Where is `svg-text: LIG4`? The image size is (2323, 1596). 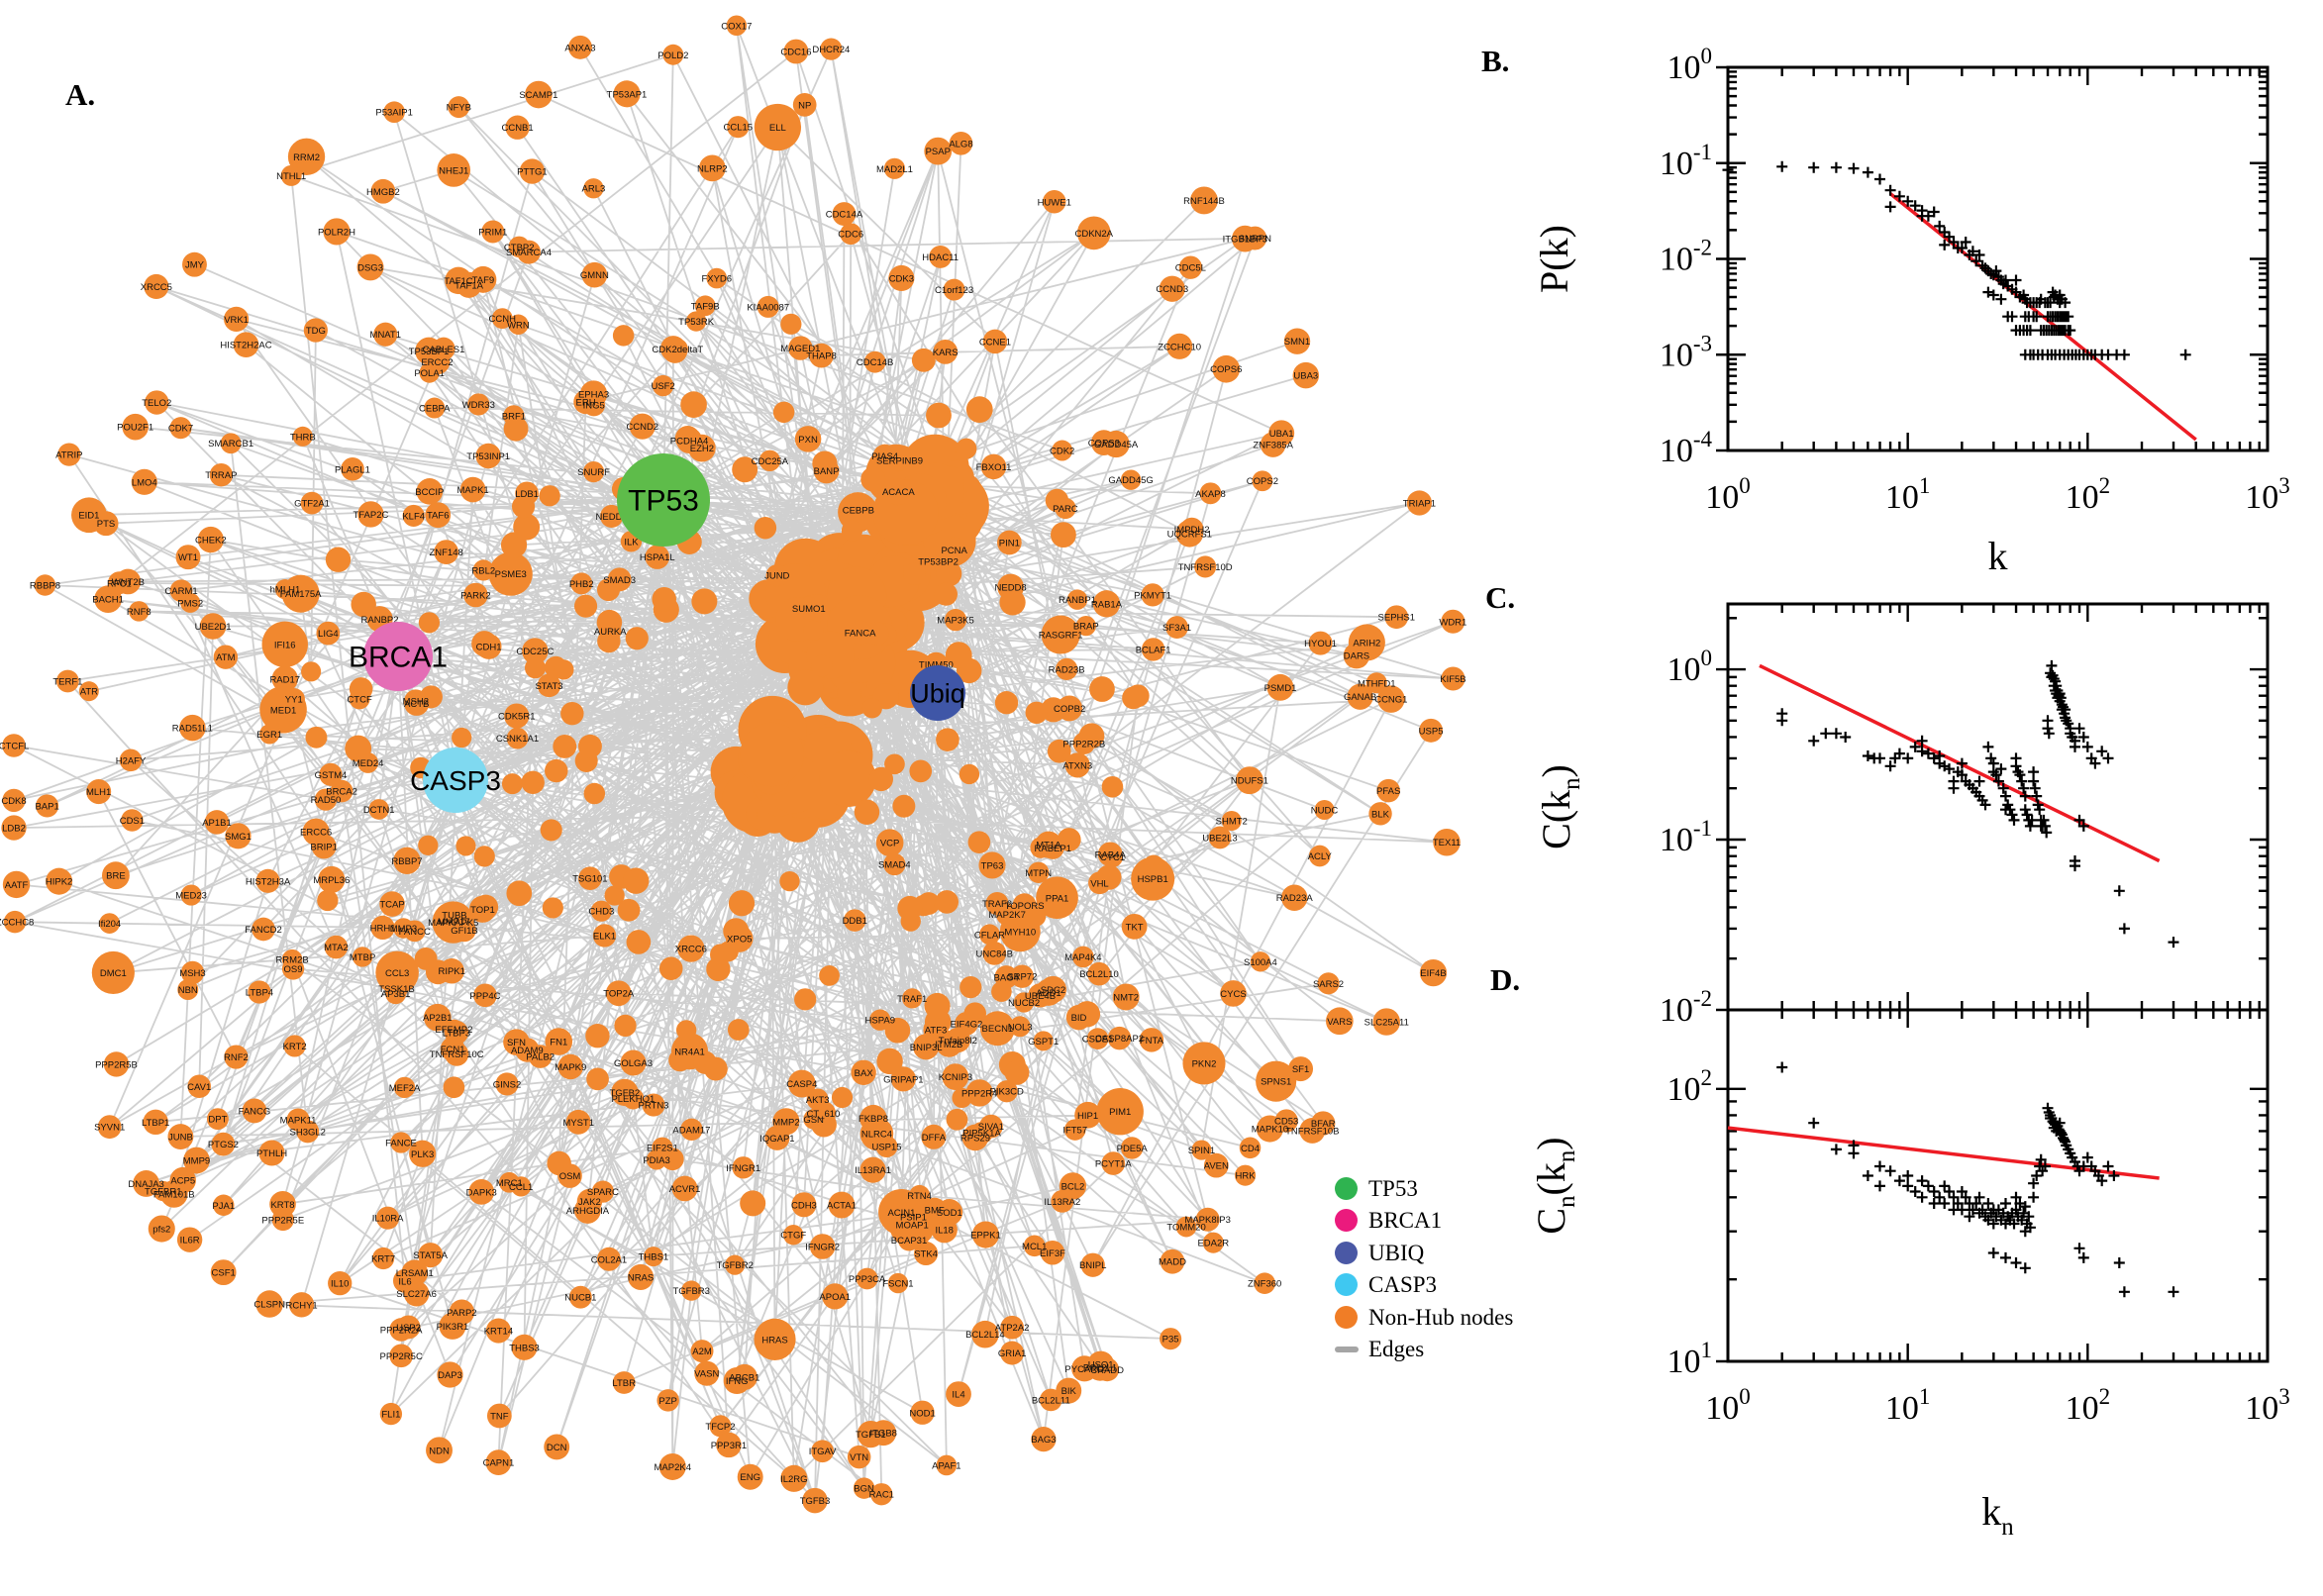 svg-text: LIG4 is located at coordinates (328, 634).